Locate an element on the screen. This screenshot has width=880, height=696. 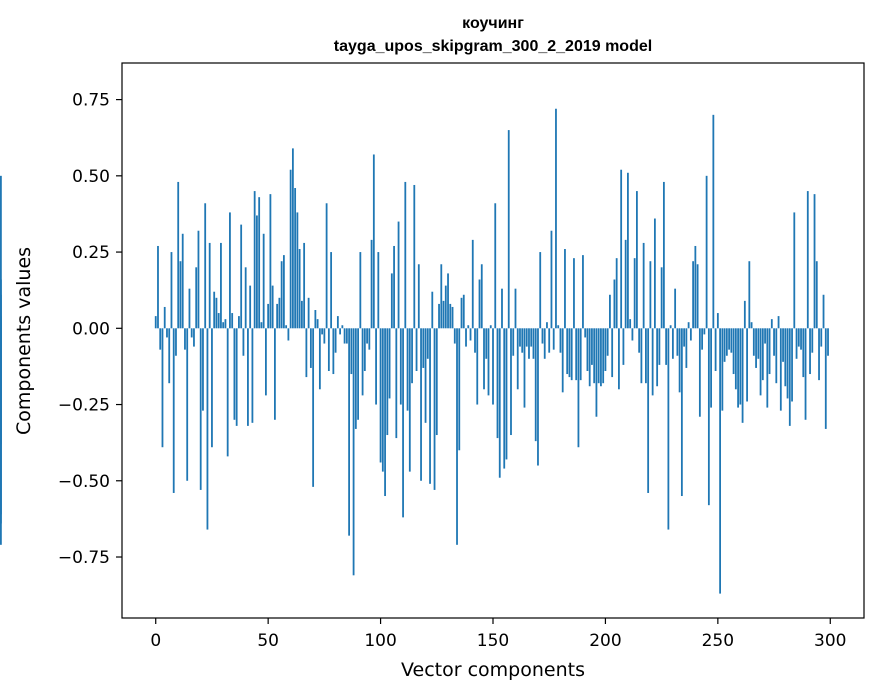
chart-title: коучинг is located at coordinates (493, 23).